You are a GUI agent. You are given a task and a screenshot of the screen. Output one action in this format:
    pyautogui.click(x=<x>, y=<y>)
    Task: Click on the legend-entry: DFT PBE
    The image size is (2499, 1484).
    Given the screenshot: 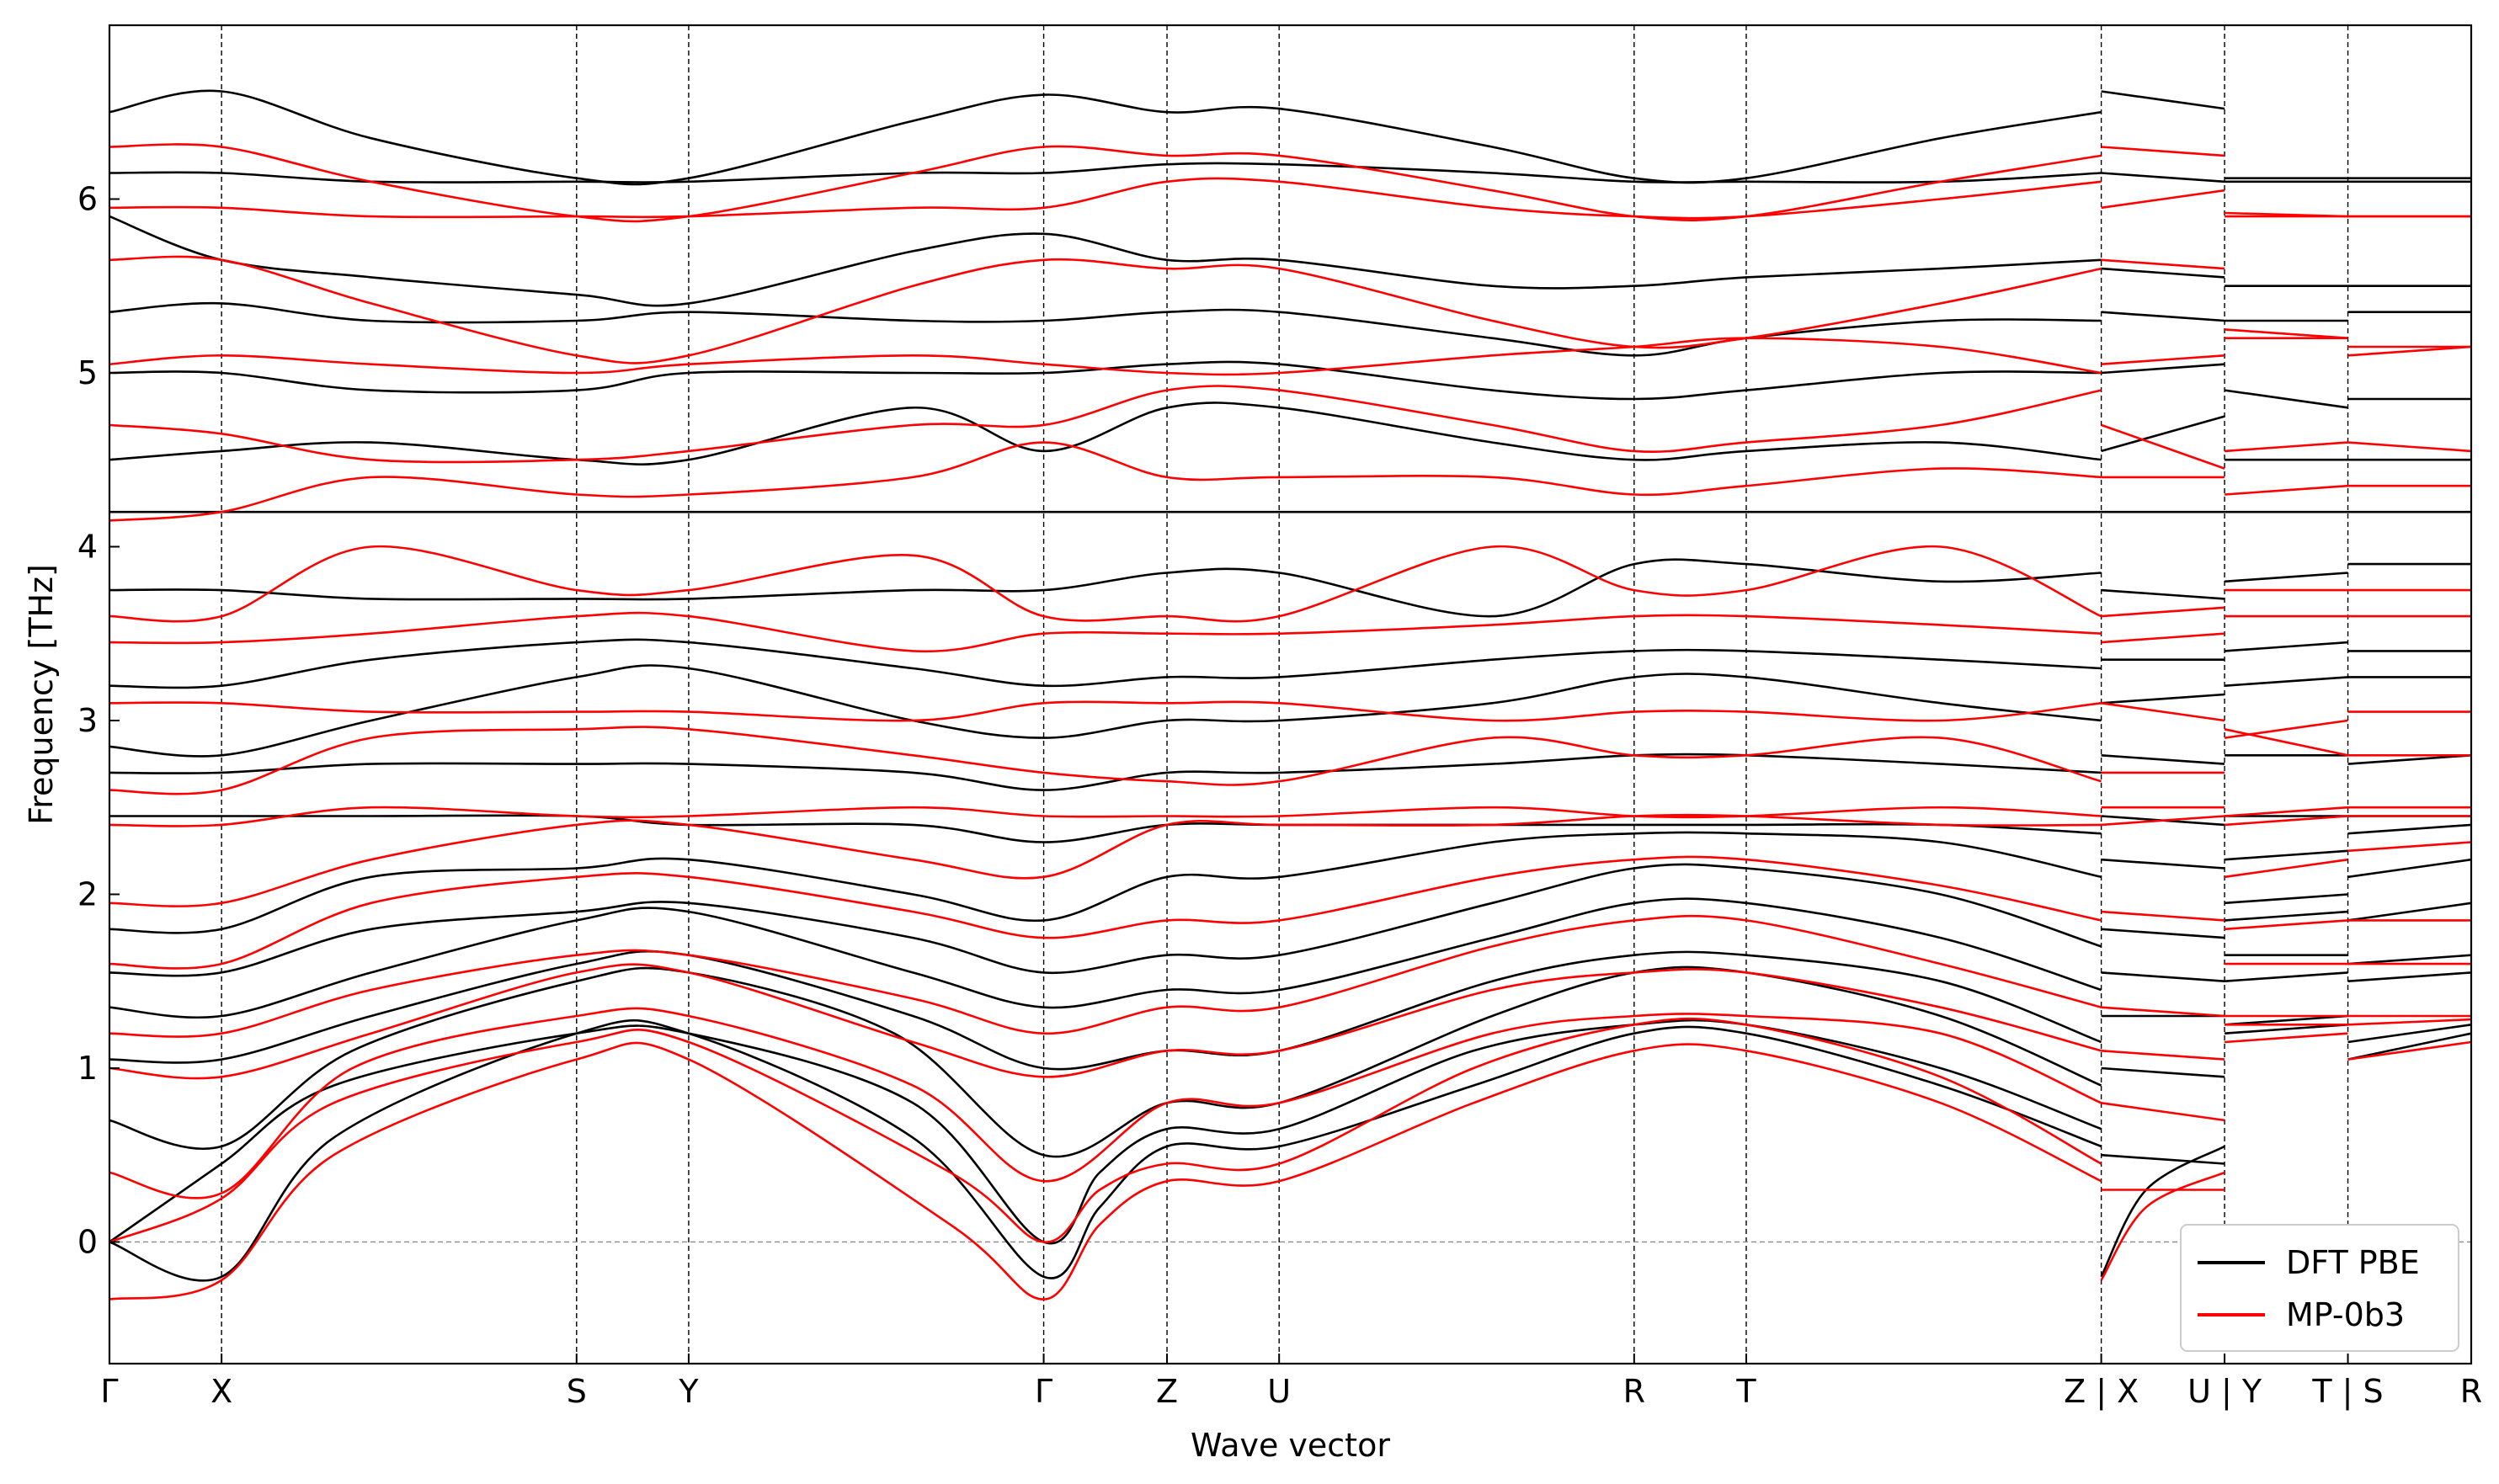 What is the action you would take?
    pyautogui.click(x=2353, y=1262)
    